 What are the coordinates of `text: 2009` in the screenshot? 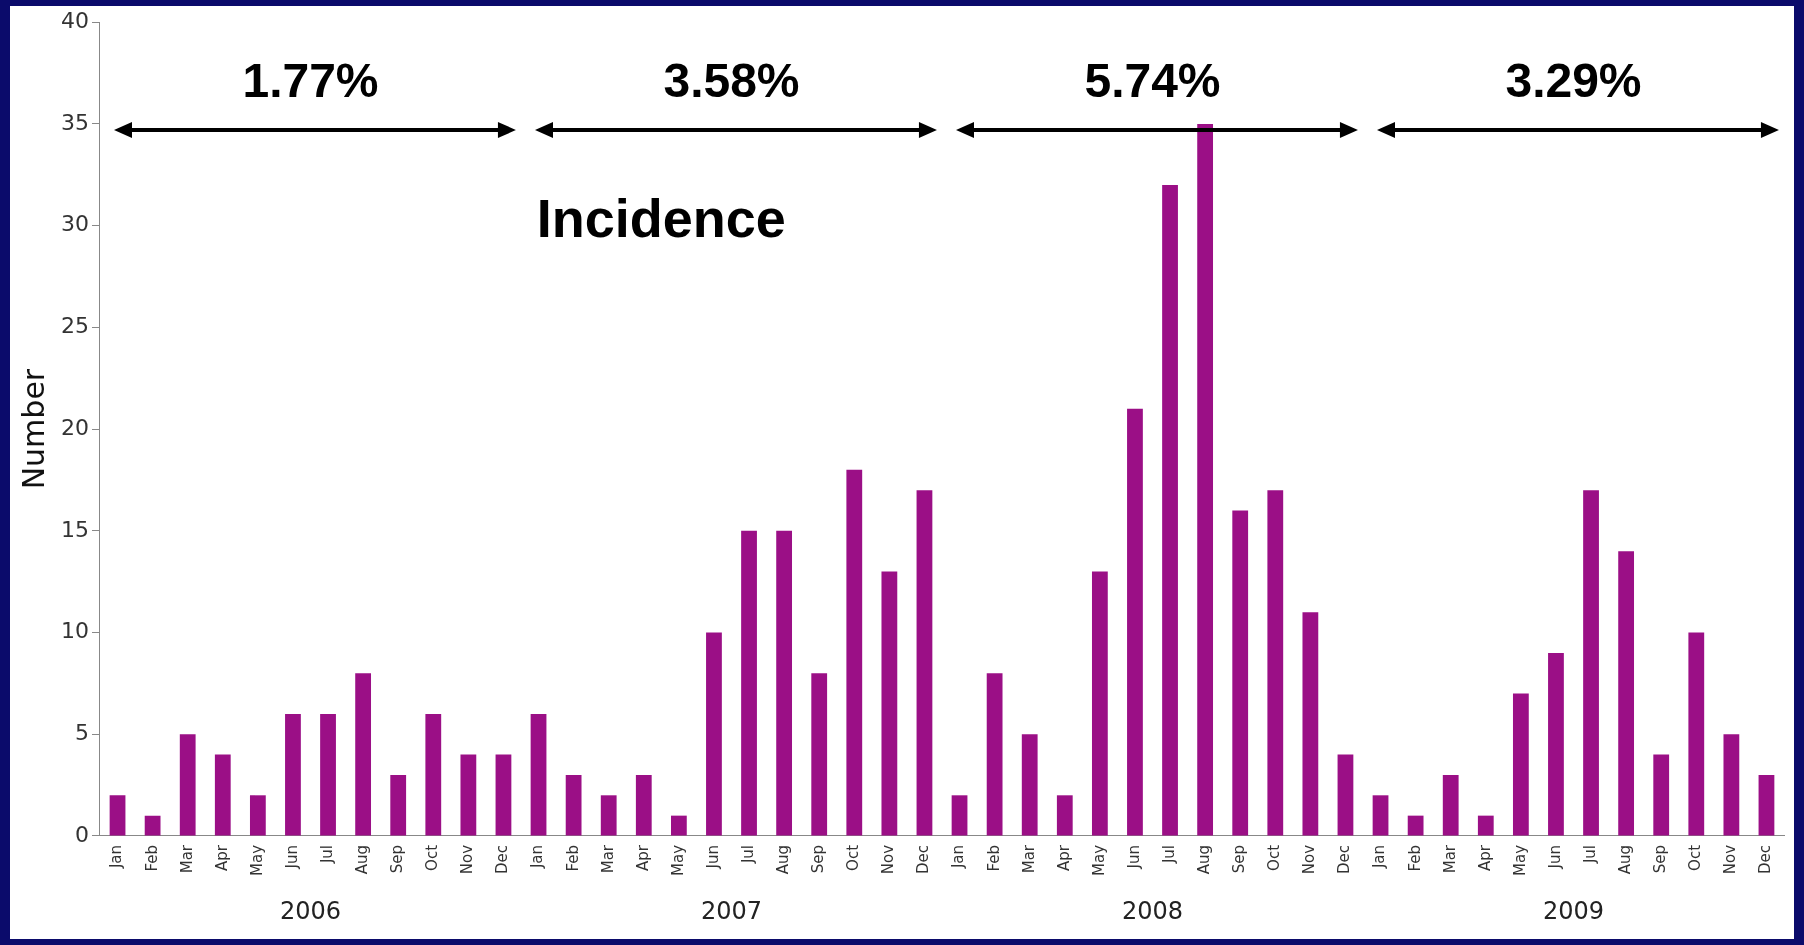 It's located at (1573, 911).